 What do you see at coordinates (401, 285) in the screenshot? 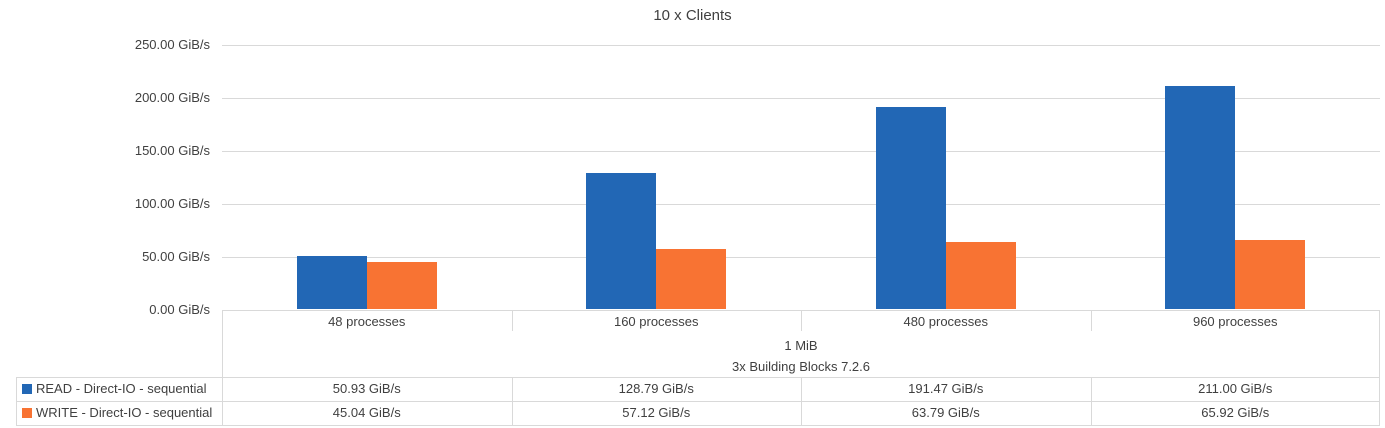
I see `bar-write-48-processes` at bounding box center [401, 285].